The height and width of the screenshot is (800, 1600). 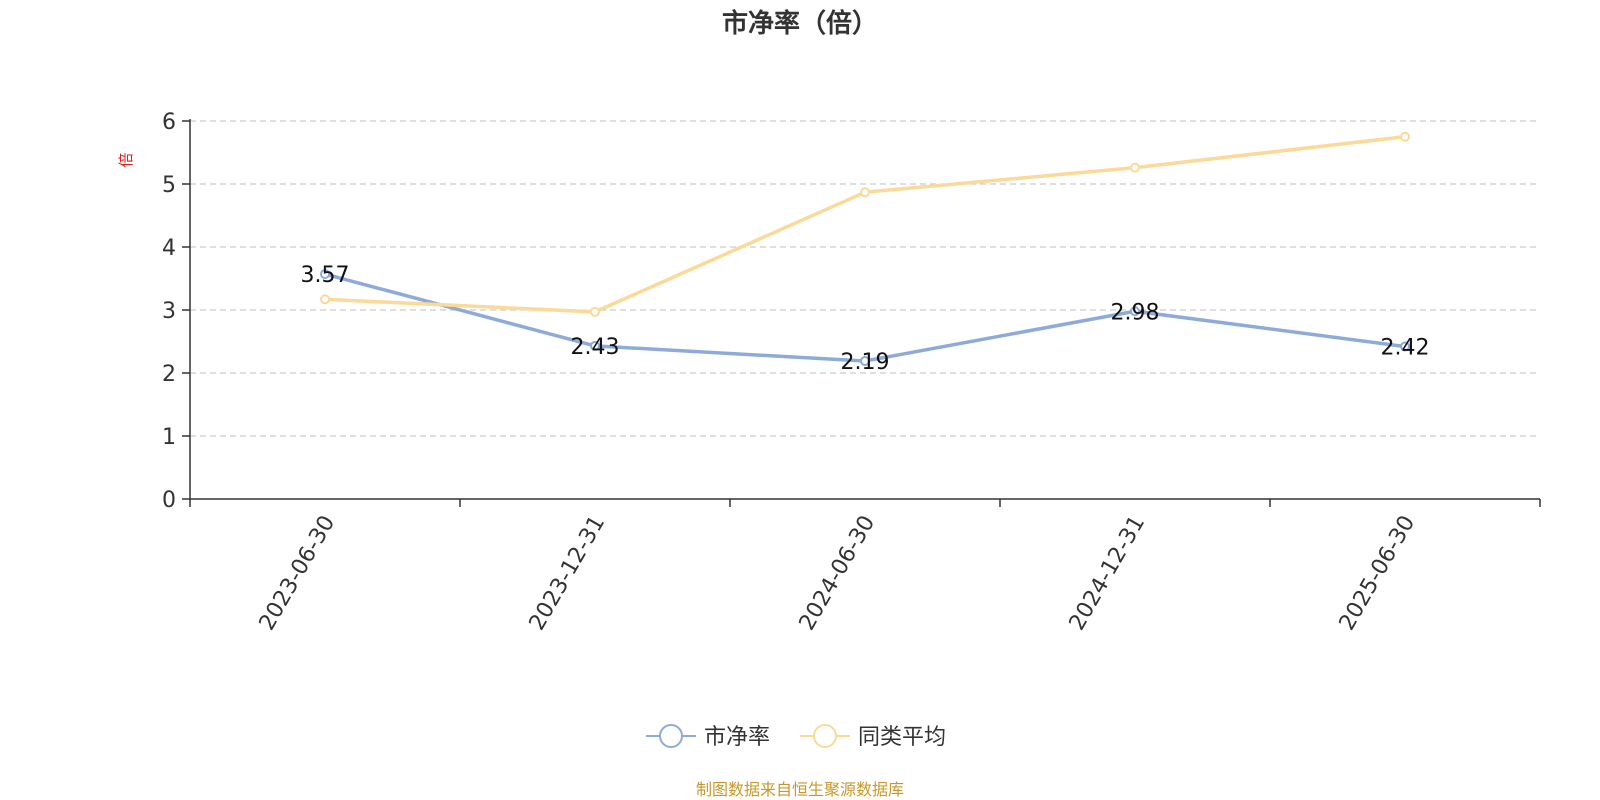 I want to click on x-tick-label: 2024-06-30, so click(x=838, y=573).